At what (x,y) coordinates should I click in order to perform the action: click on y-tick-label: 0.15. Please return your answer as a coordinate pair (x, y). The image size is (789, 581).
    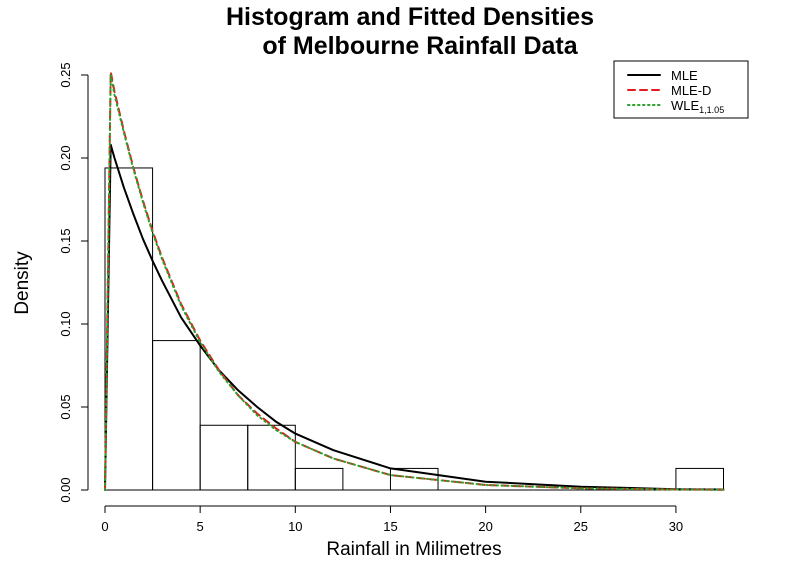
    Looking at the image, I should click on (65, 240).